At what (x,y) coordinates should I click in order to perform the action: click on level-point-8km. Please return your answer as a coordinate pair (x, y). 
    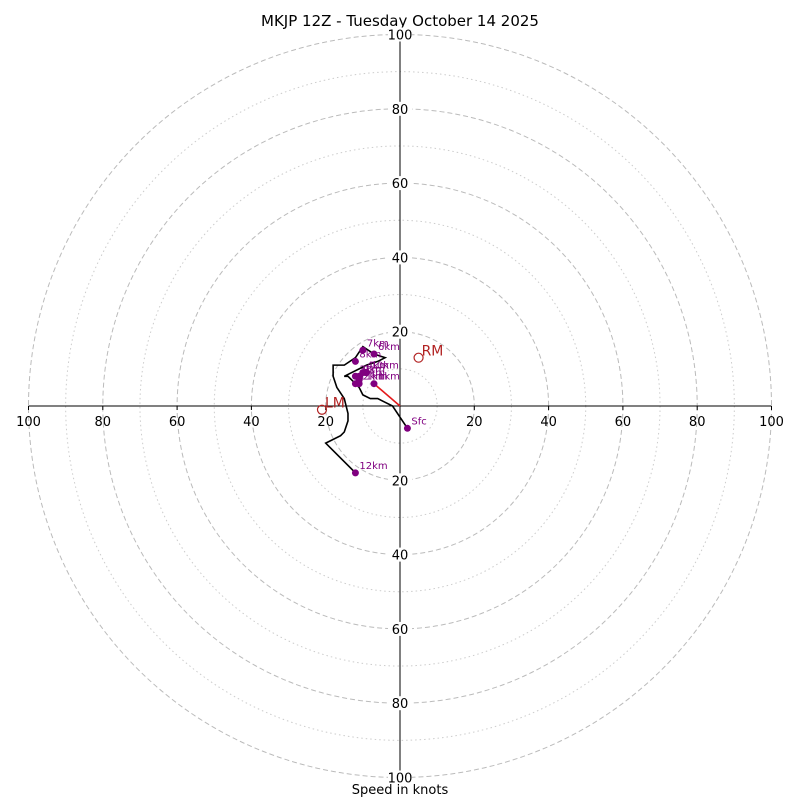
    Looking at the image, I should click on (355, 361).